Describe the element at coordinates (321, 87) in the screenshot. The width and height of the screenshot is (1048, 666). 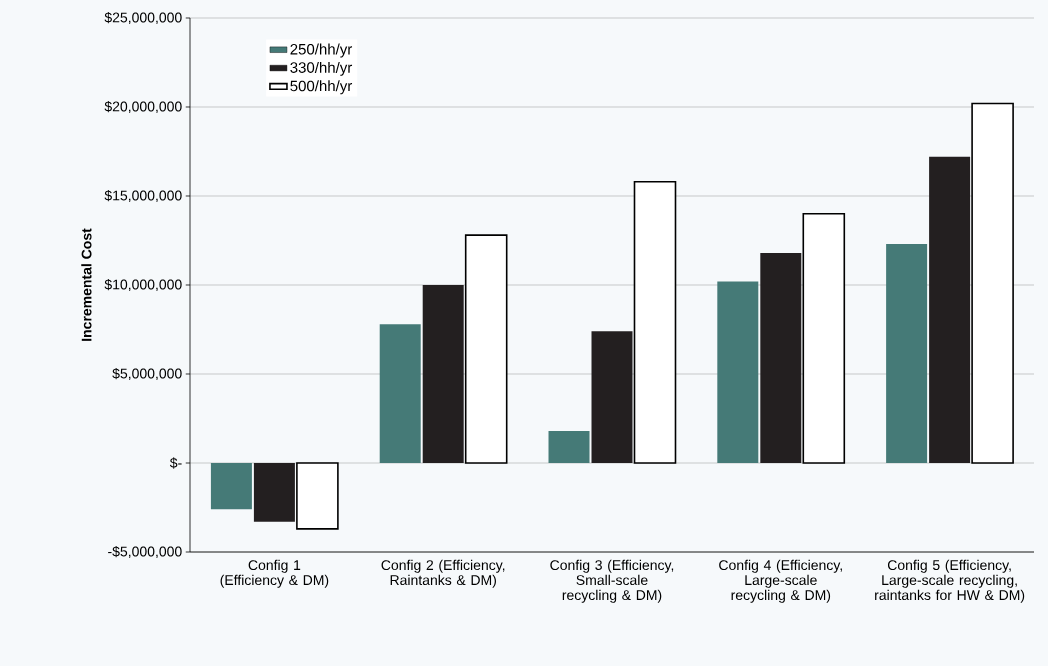
I see `legend-label: 500/hh/yr` at that location.